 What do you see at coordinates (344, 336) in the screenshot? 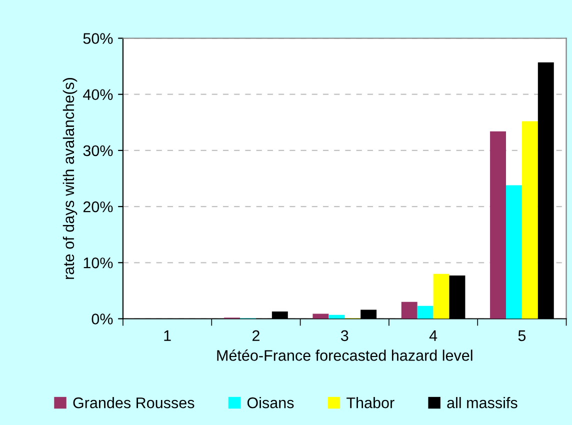
I see `x-tick-label: 3` at bounding box center [344, 336].